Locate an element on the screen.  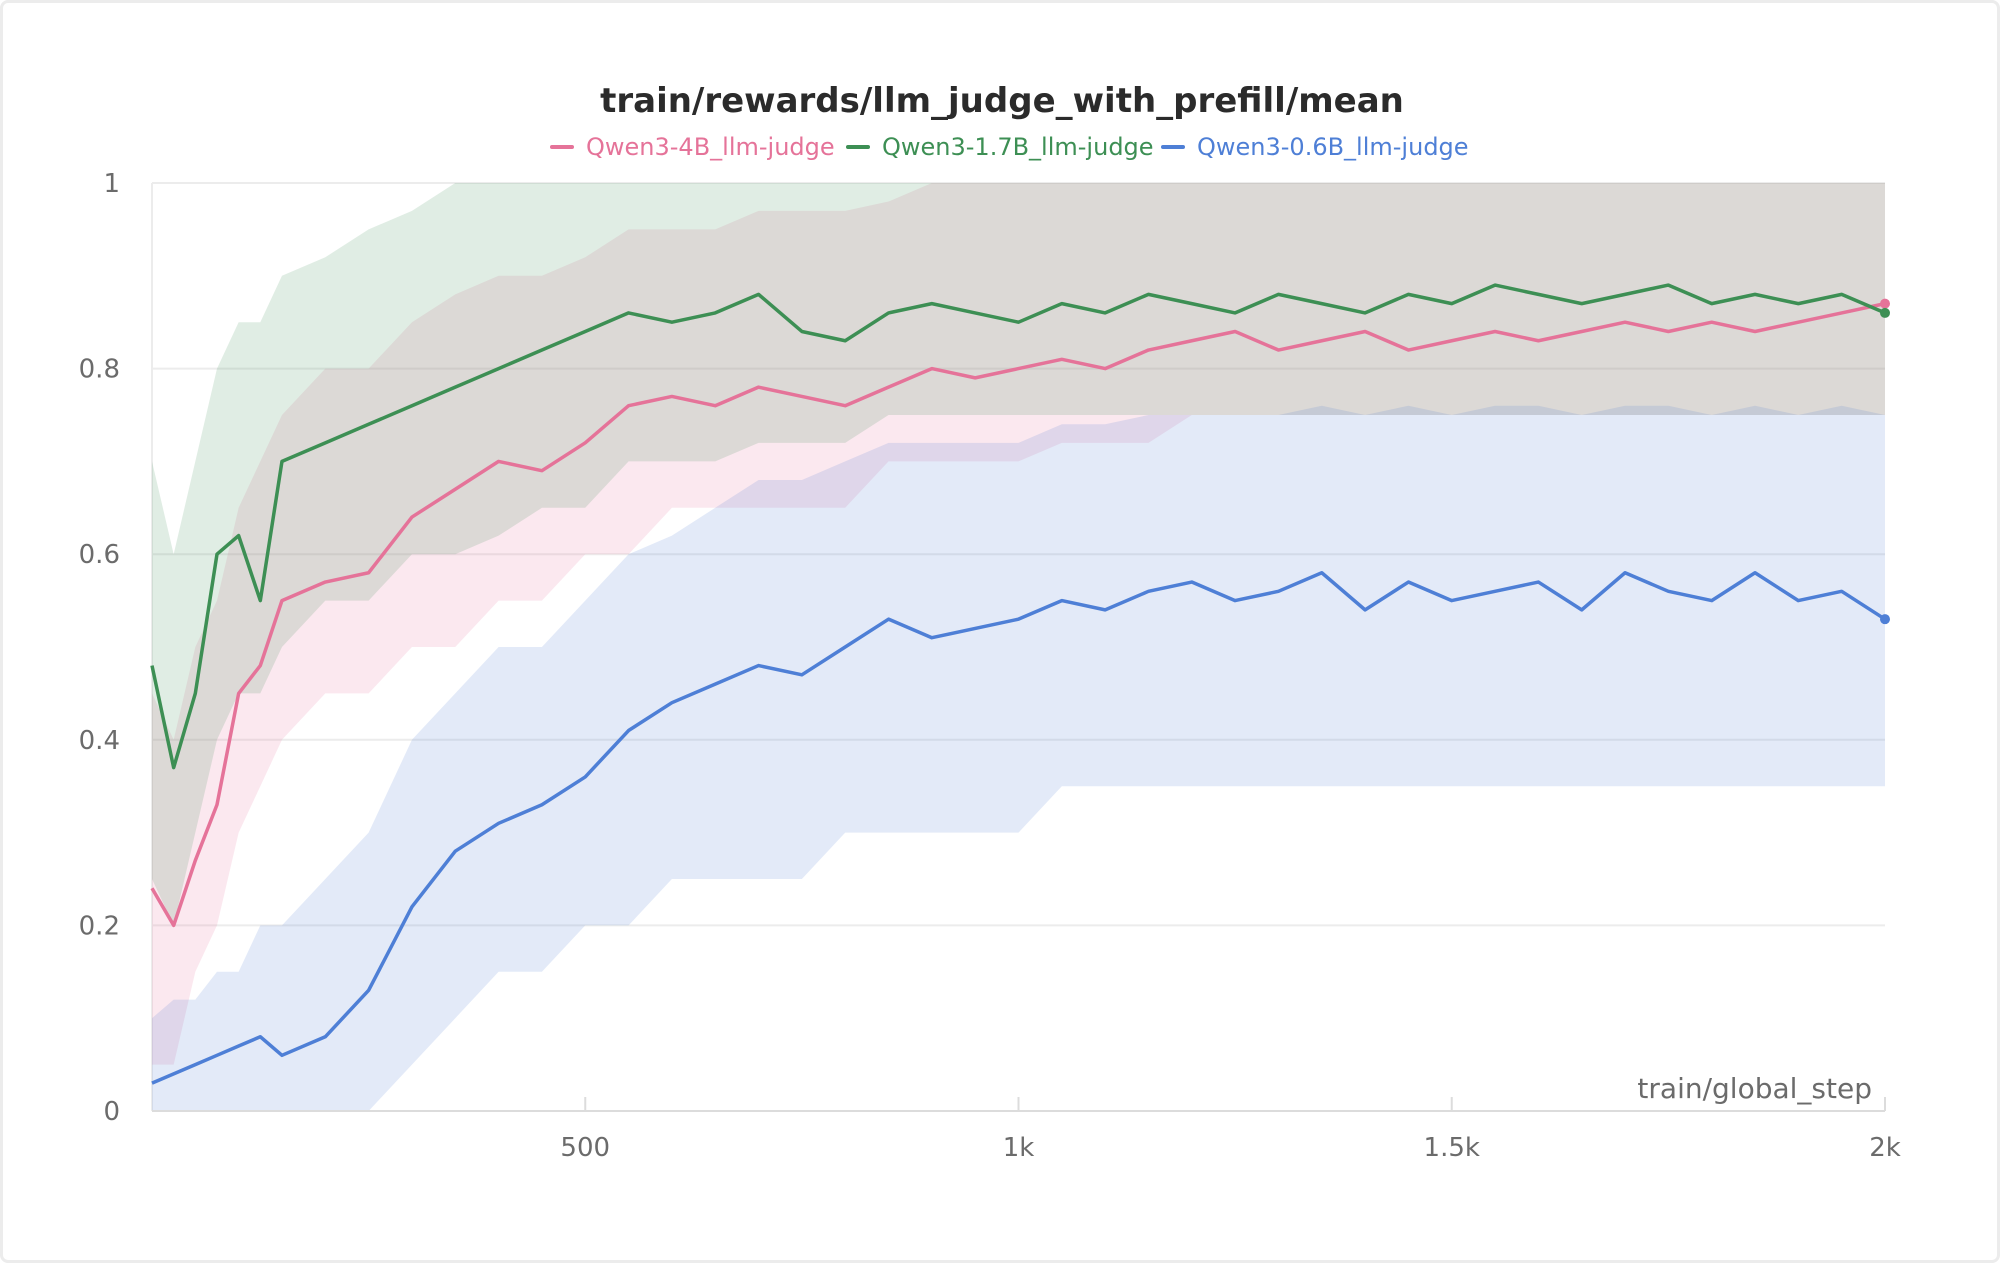
legend-label: Qwen3-1.7B_llm-judge is located at coordinates (1018, 147).